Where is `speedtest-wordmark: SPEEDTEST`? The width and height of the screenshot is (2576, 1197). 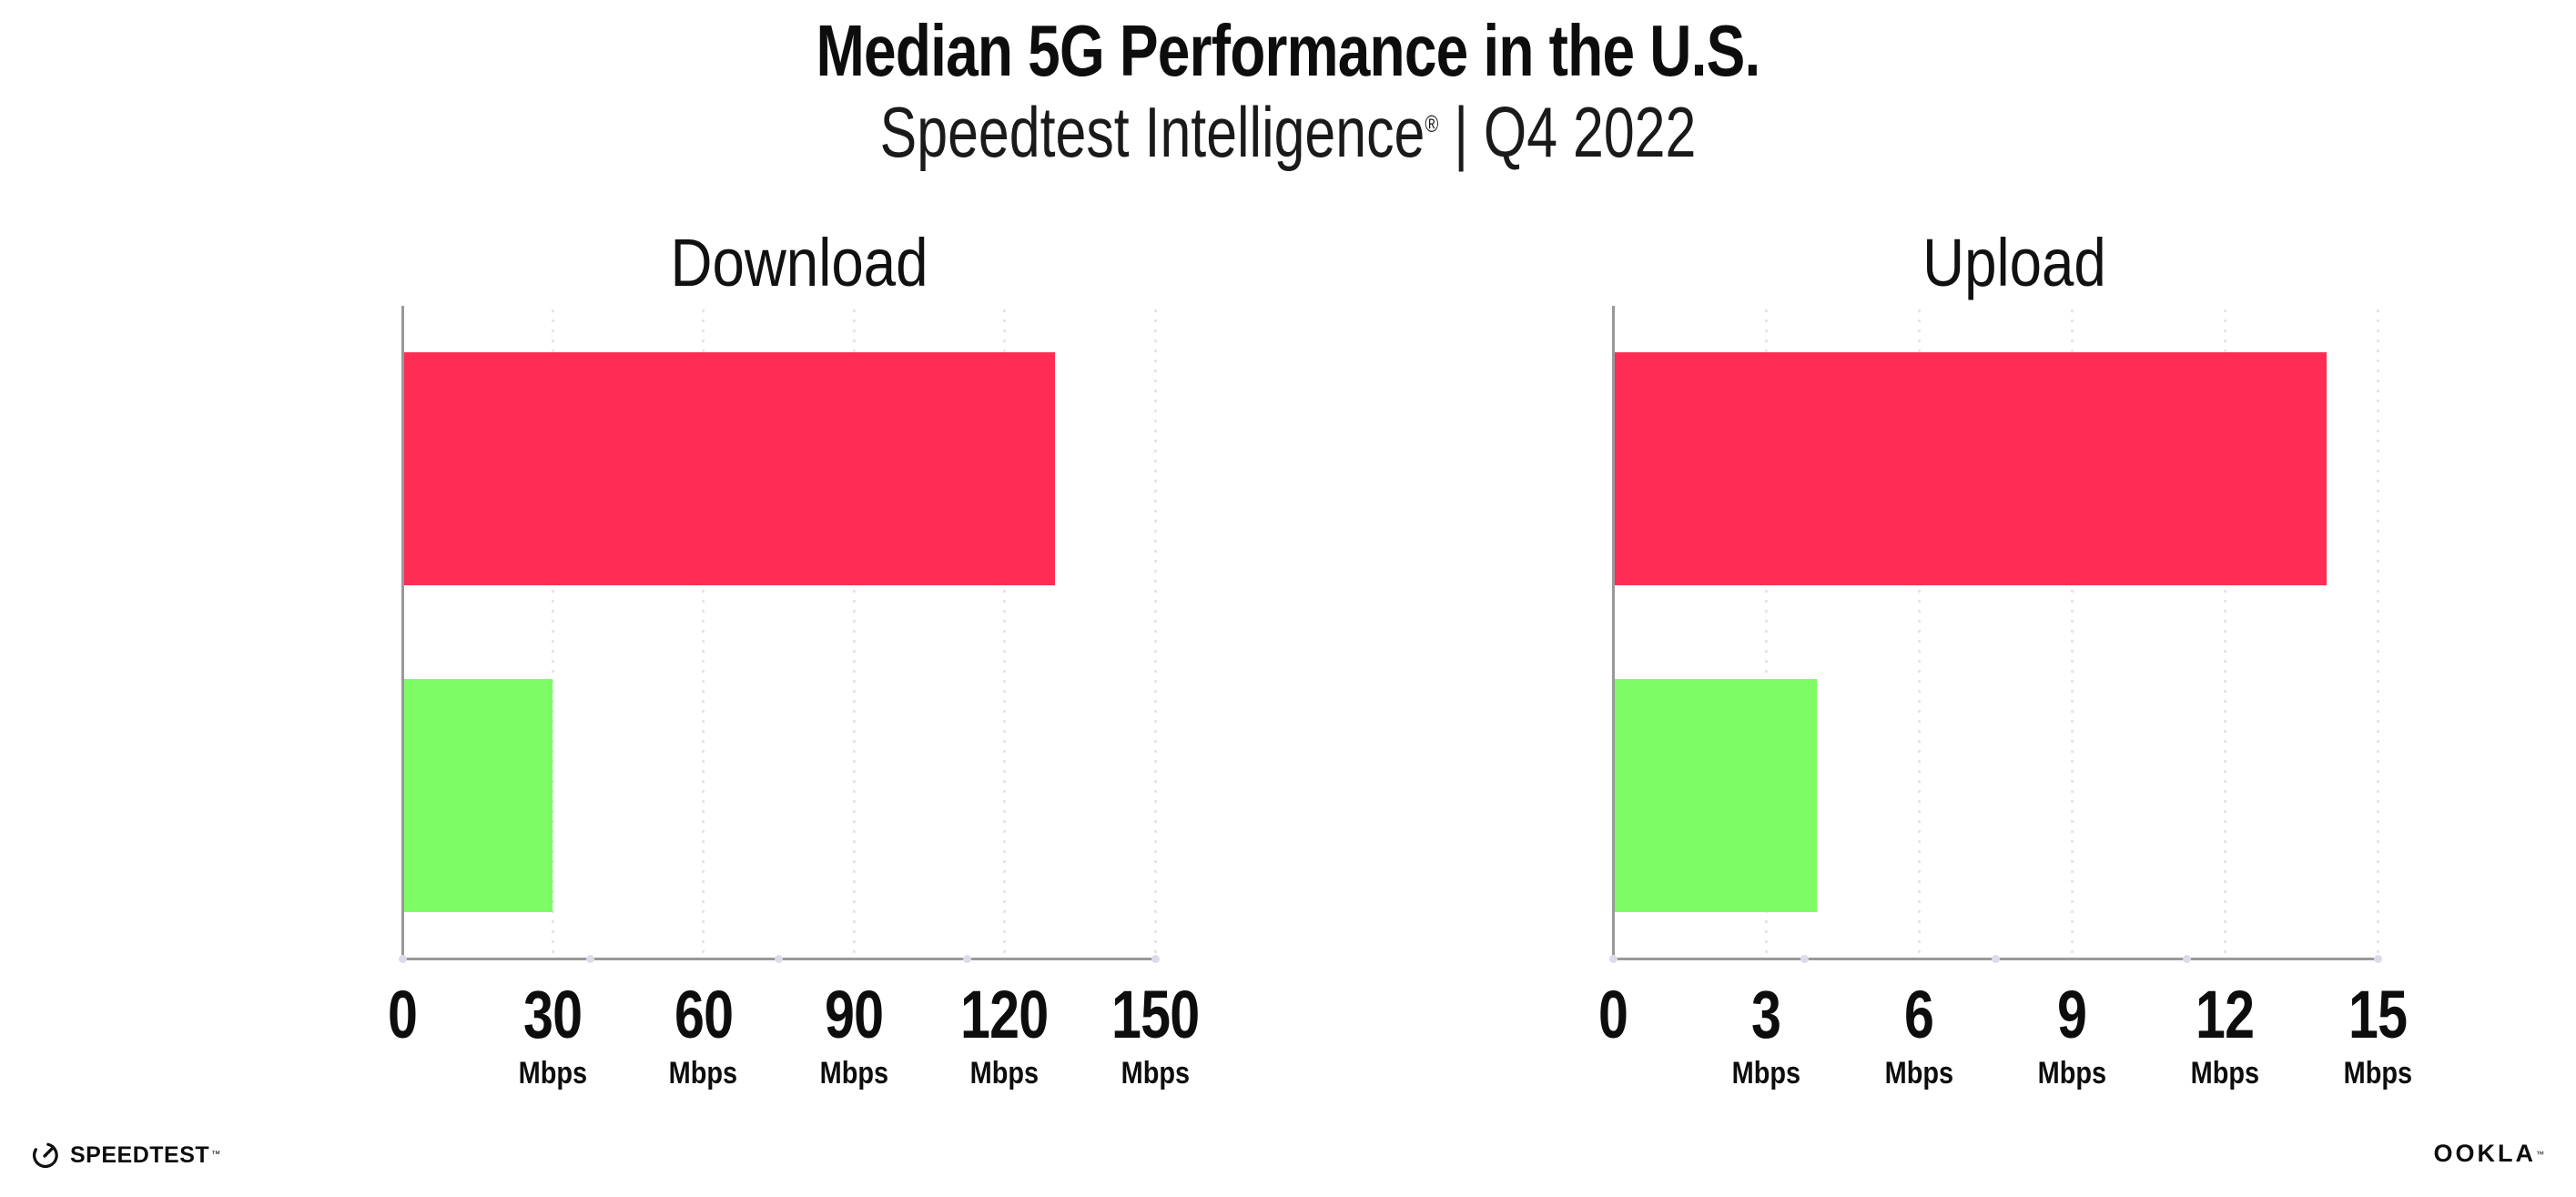
speedtest-wordmark: SPEEDTEST is located at coordinates (140, 1154).